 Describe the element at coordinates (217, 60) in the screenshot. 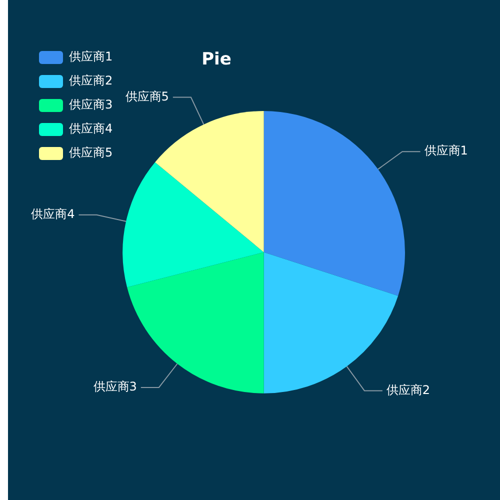

I see `chart-title: Pie` at that location.